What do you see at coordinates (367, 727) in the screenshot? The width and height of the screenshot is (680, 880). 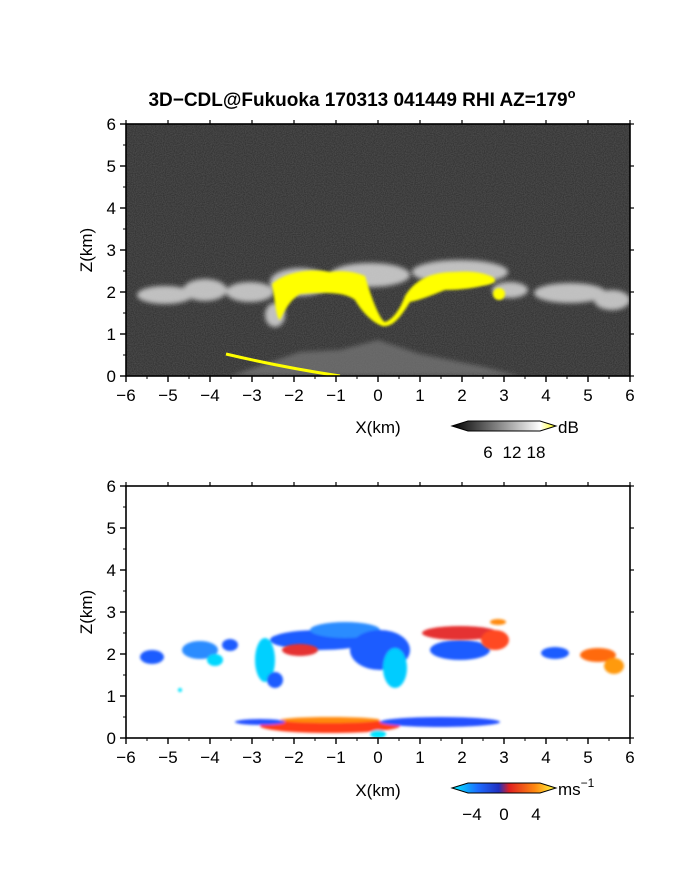 I see `ground-return-velocity` at bounding box center [367, 727].